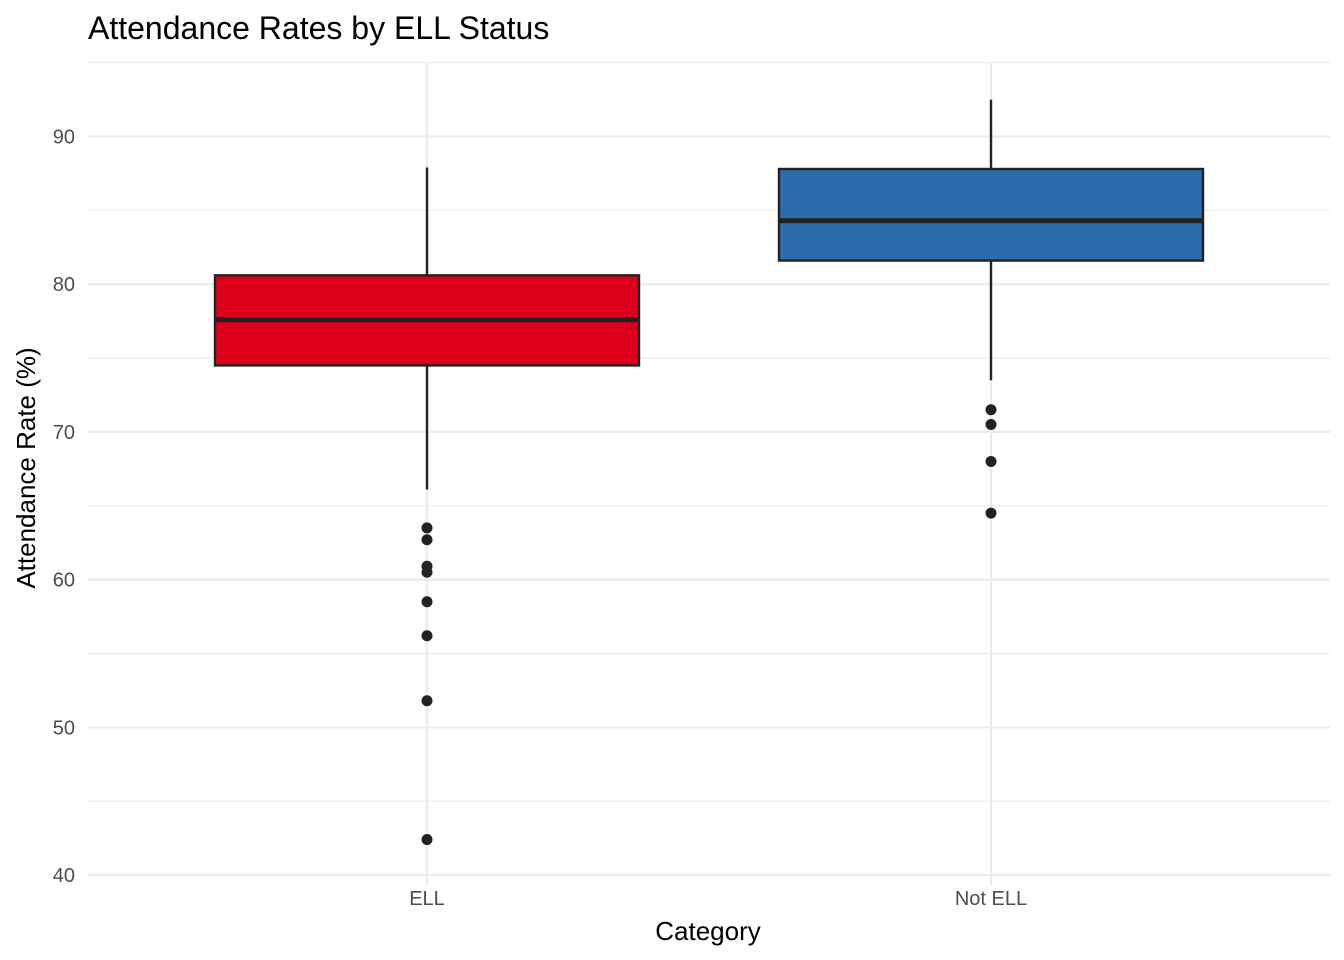  Describe the element at coordinates (64, 728) in the screenshot. I see `y-tick-label: 50` at that location.